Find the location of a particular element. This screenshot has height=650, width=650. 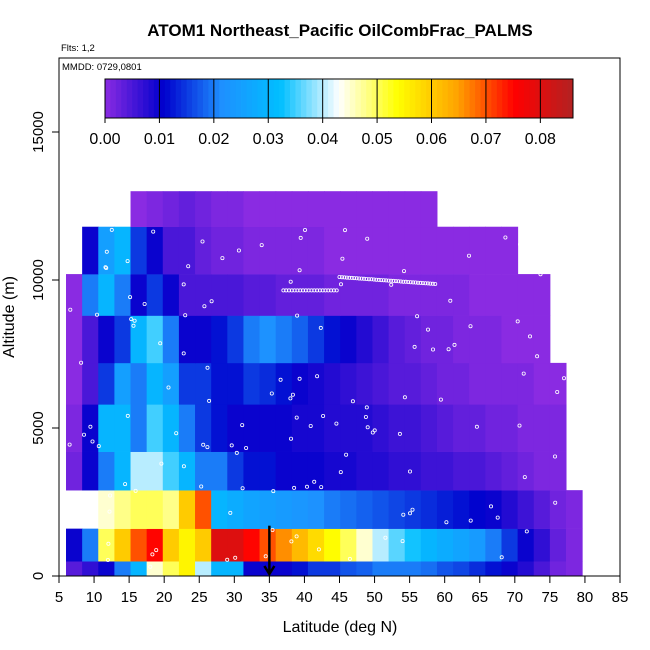

colorbar-tick-label: 0.05 is located at coordinates (377, 139).